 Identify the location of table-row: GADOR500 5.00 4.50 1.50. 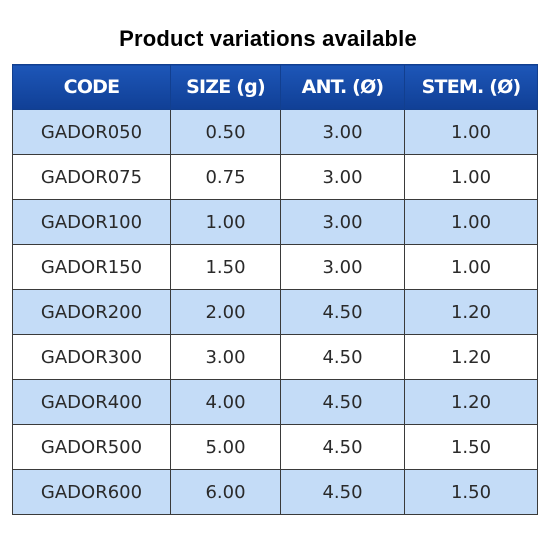
(275, 447).